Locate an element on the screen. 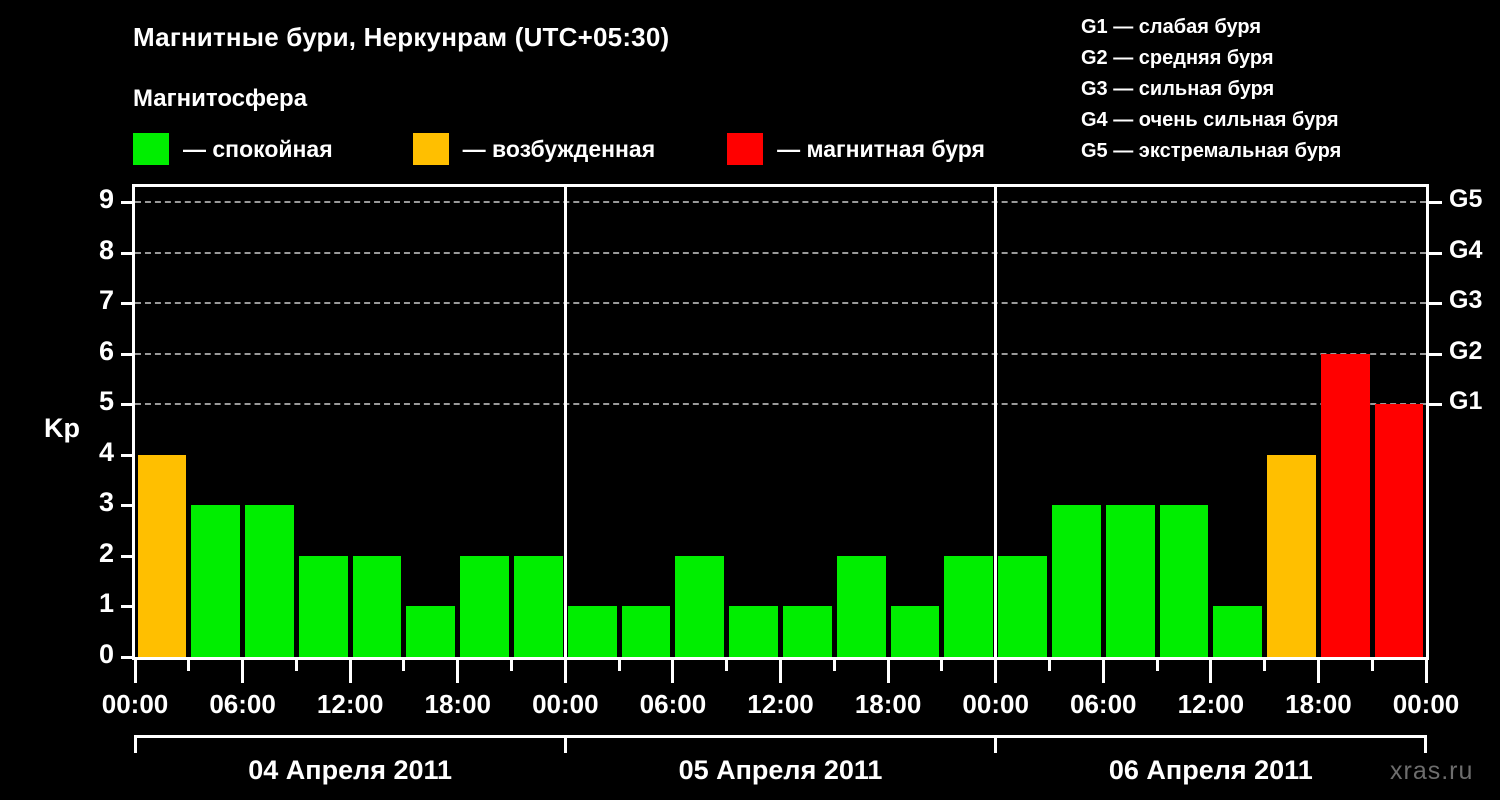  y-tick-label-4: 4 is located at coordinates (106, 451).